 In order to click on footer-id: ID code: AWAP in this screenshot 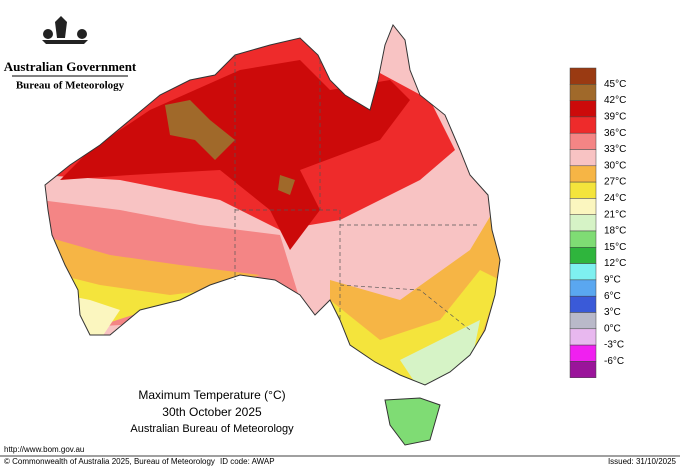, I will do `click(247, 461)`.